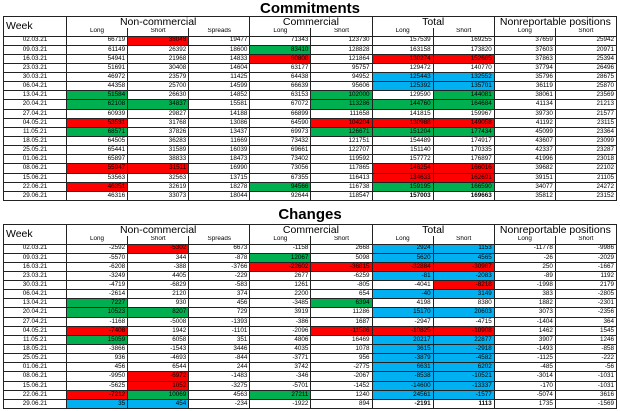 This screenshot has width=620, height=411. Describe the element at coordinates (402, 266) in the screenshot. I see `total-long-cell: -32884` at that location.